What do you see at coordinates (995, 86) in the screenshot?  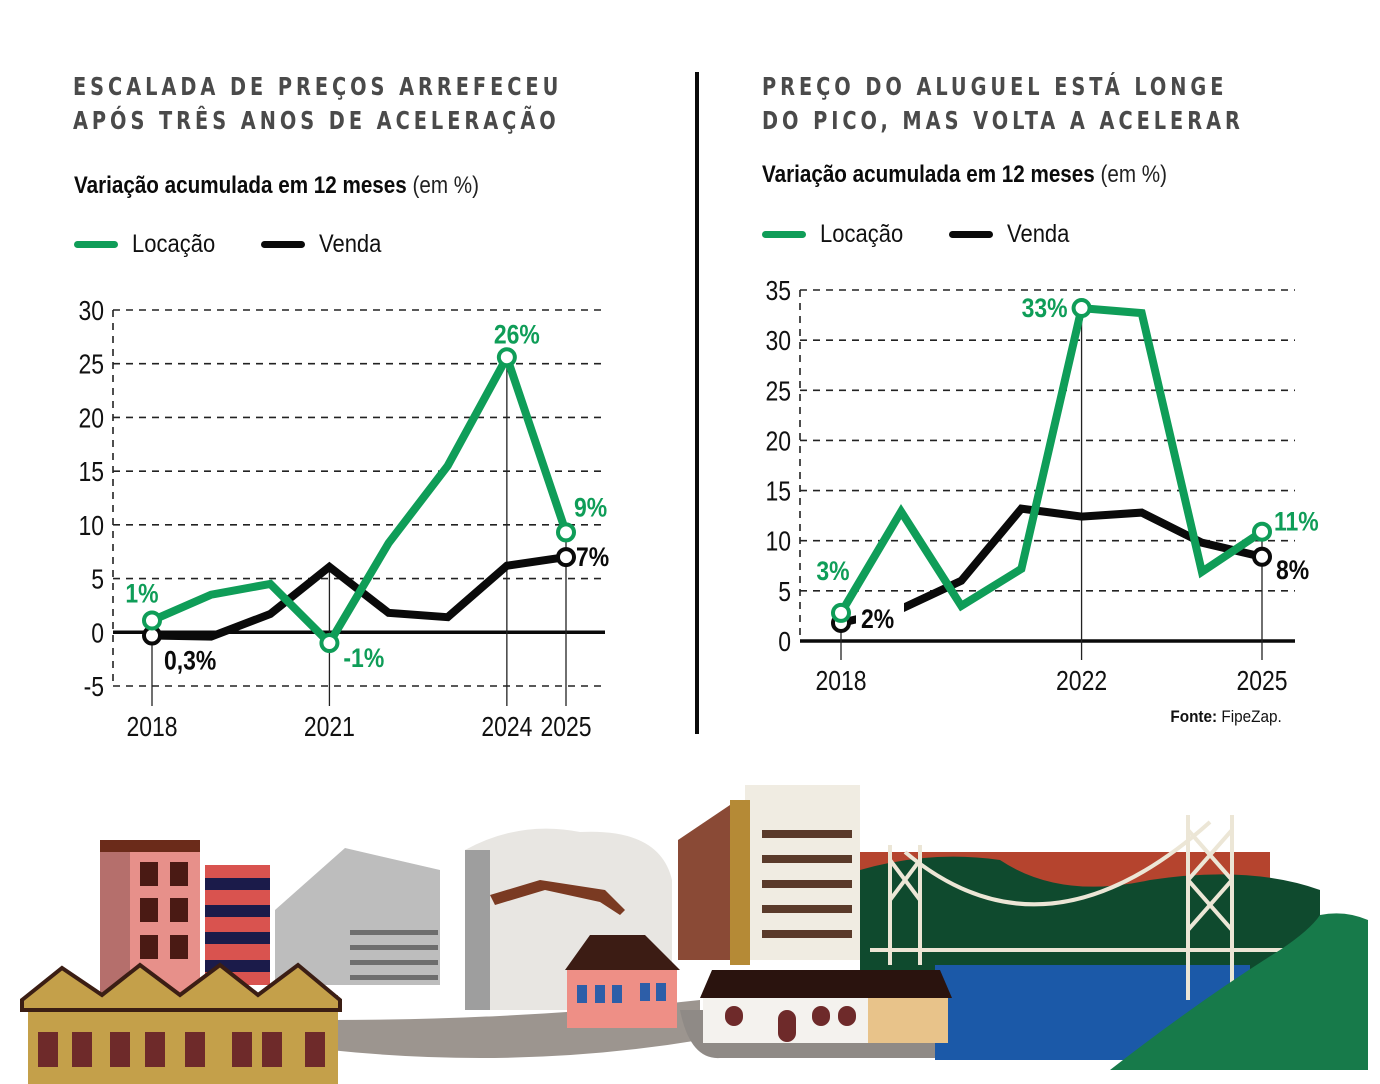 I see `right-title-line-1: PREÇO DO ALUGUEL ESTÁ LONGE` at bounding box center [995, 86].